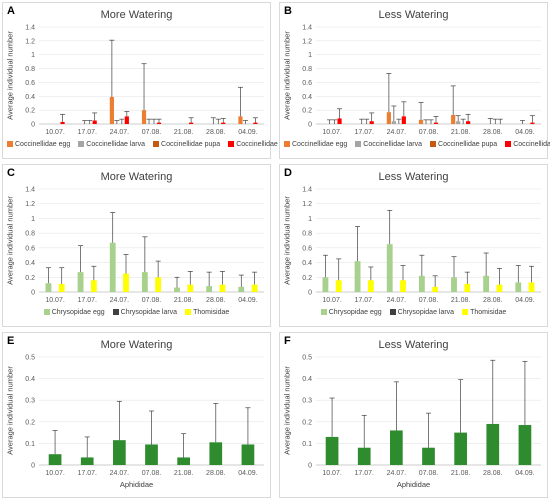 The image size is (550, 500). I want to click on legend-label: Coccinellidae larva, so click(393, 144).